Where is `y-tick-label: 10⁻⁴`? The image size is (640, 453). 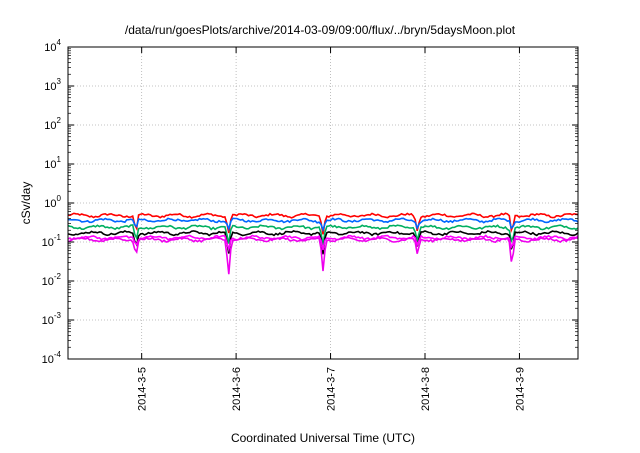
y-tick-label: 10⁻⁴ is located at coordinates (52, 358).